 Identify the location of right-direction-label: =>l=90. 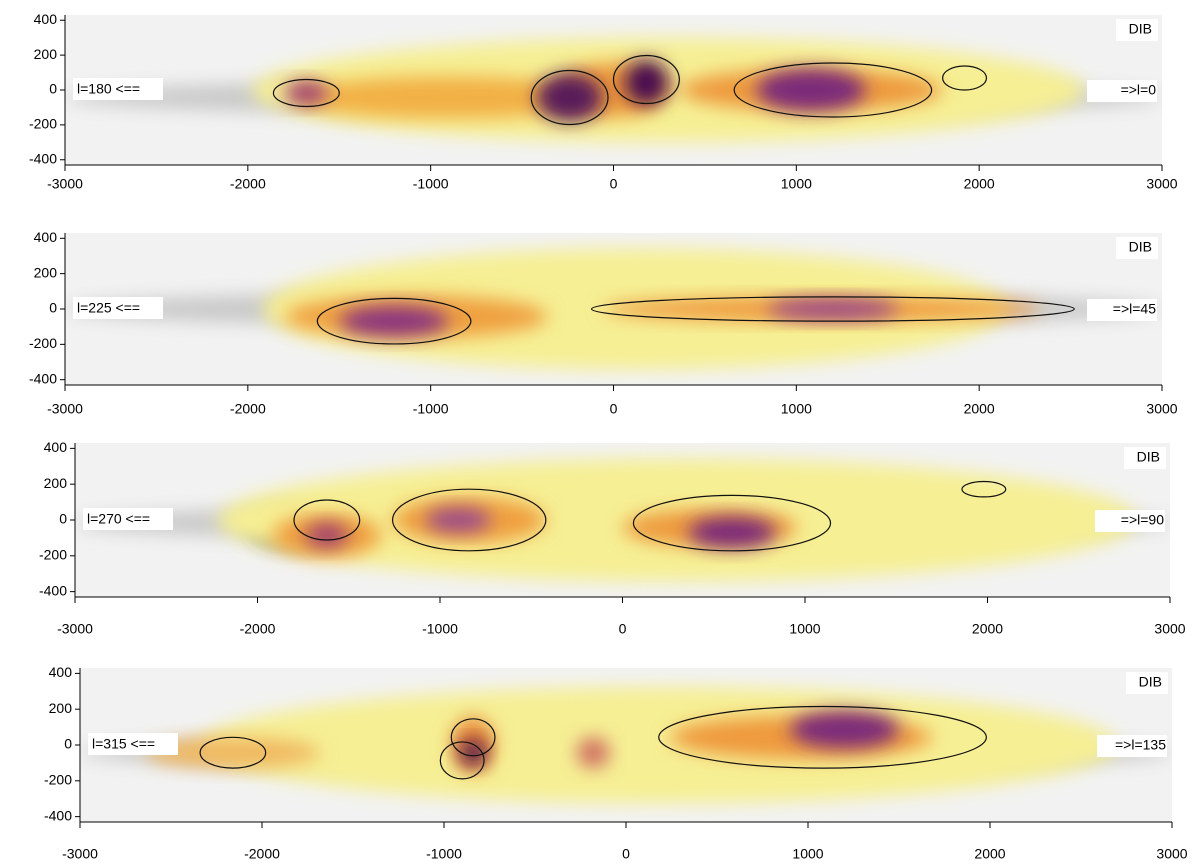
(1142, 520).